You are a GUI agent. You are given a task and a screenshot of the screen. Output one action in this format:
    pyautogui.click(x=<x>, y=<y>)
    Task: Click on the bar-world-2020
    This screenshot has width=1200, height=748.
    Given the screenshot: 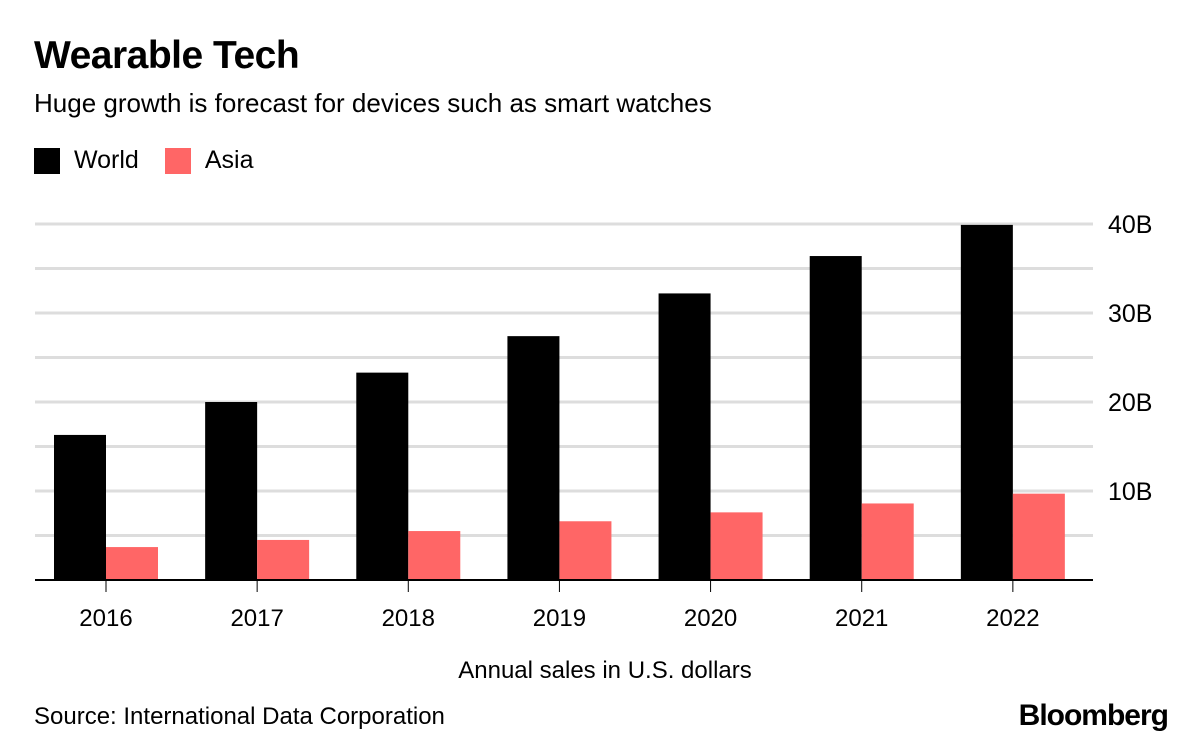 What is the action you would take?
    pyautogui.click(x=684, y=436)
    